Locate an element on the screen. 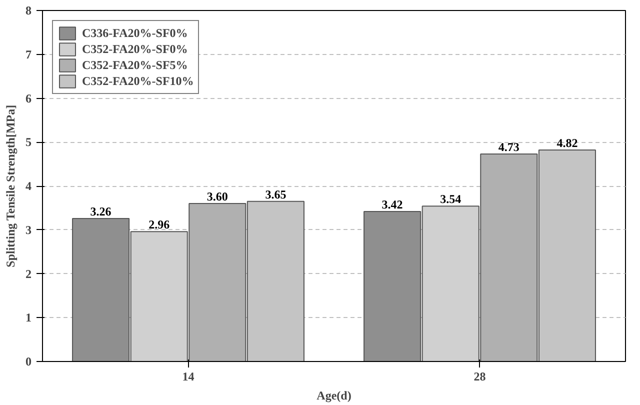  legend-label: C336-FA20%-SF0% is located at coordinates (135, 33).